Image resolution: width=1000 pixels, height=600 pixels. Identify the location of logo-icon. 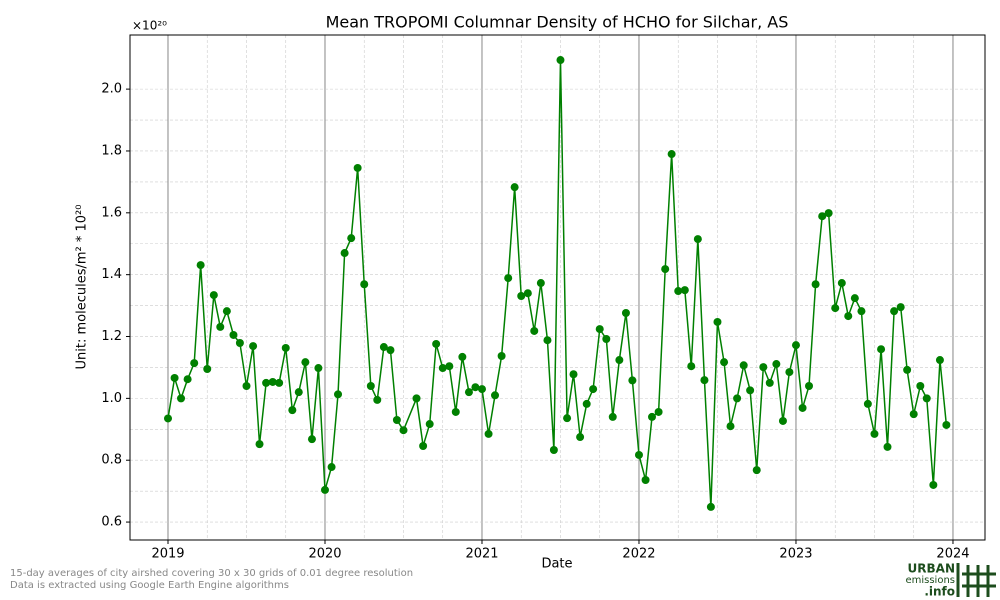
(976, 580).